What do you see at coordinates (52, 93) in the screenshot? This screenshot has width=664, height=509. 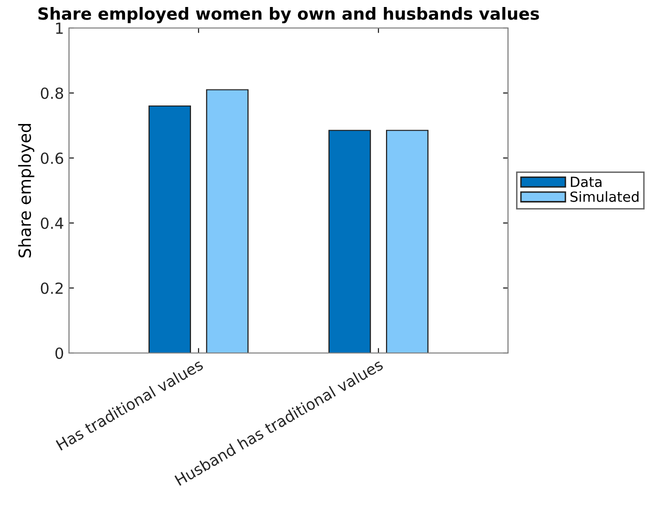 I see `y-tick-label: 0.8` at bounding box center [52, 93].